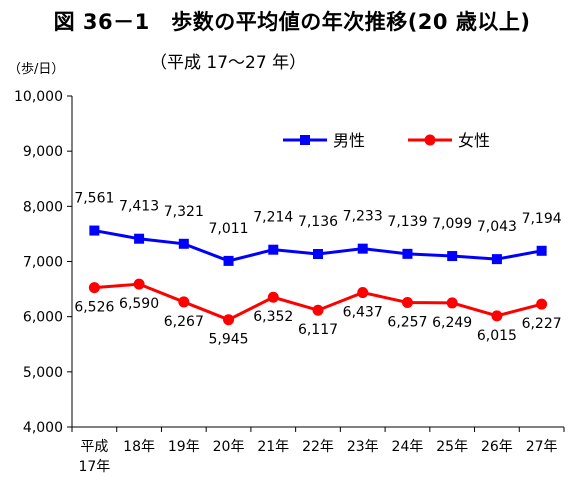  Describe the element at coordinates (43, 207) in the screenshot. I see `y-tick-label: 8,000` at that location.